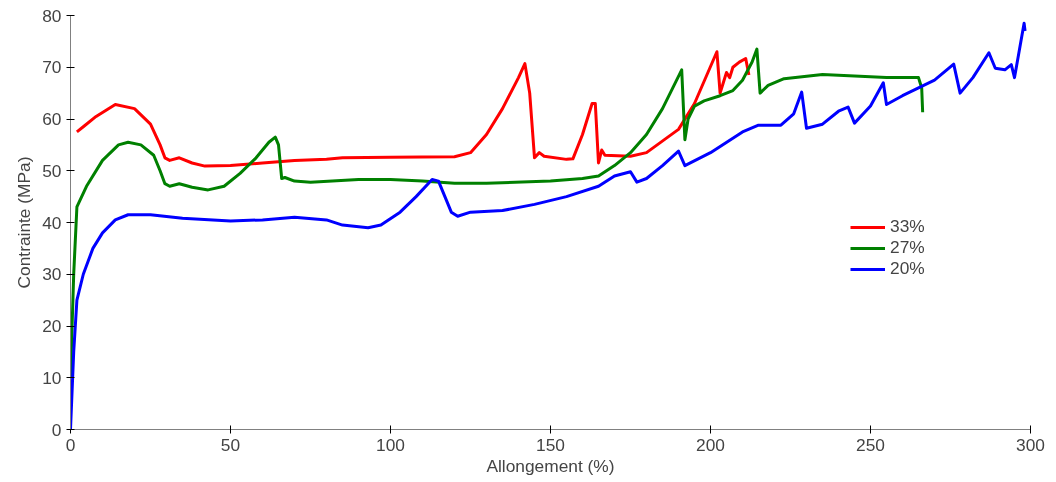  What do you see at coordinates (907, 247) in the screenshot?
I see `legend-label: 27%` at bounding box center [907, 247].